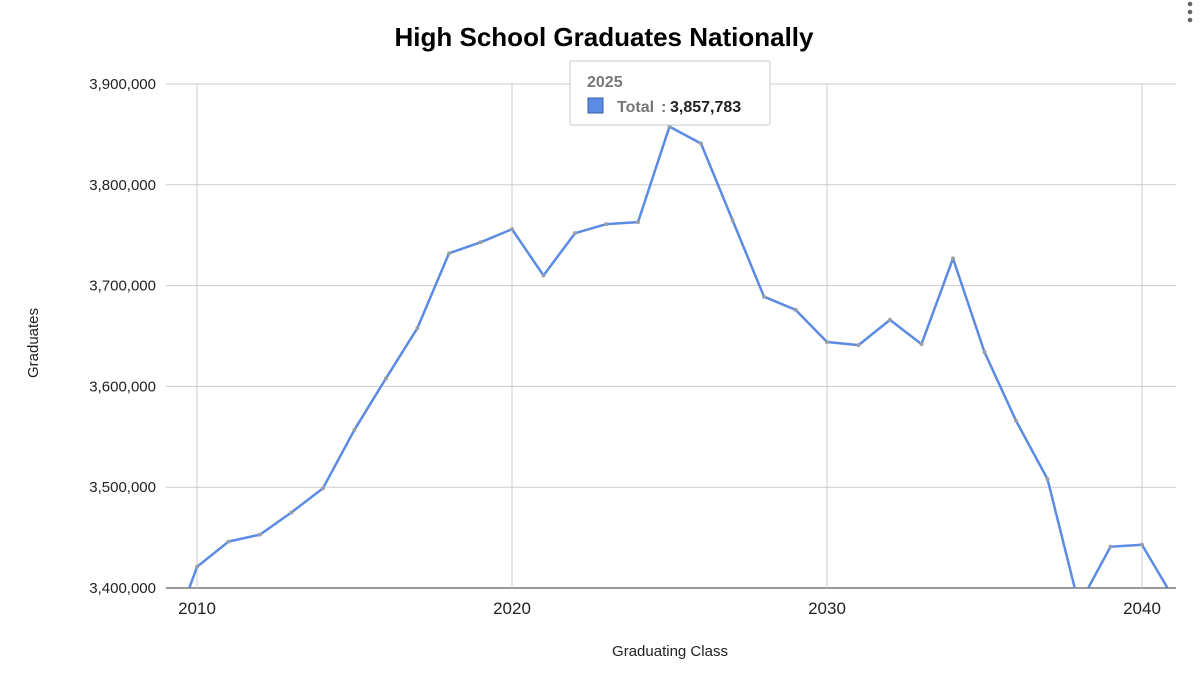 This screenshot has height=677, width=1200. Describe the element at coordinates (595, 105) in the screenshot. I see `tooltip-swatch` at that location.